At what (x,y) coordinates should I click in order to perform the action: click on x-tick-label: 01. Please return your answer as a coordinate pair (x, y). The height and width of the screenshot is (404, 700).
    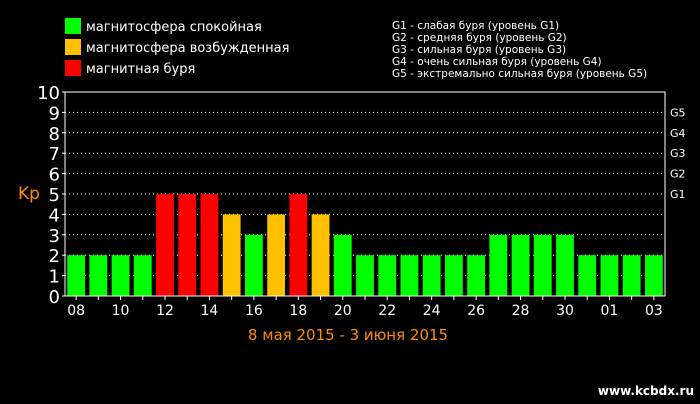
    Looking at the image, I should click on (610, 311).